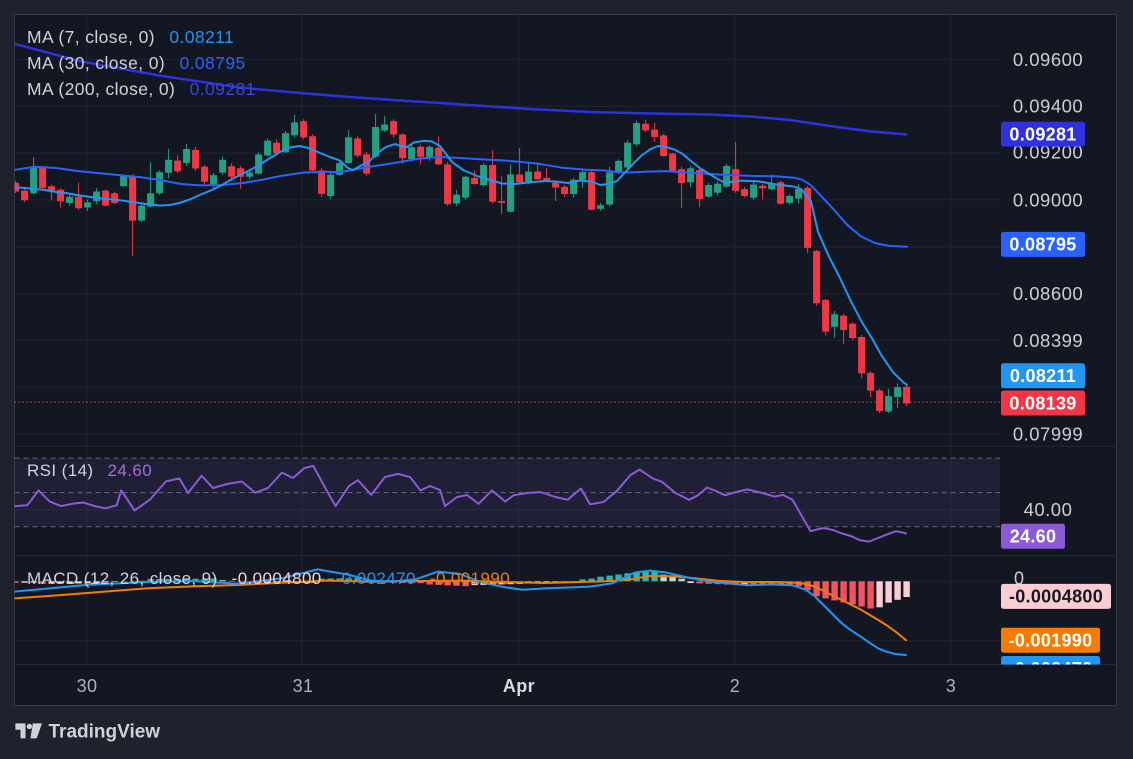 Image resolution: width=1133 pixels, height=759 pixels. What do you see at coordinates (1048, 509) in the screenshot?
I see `svg-text: 40.00` at bounding box center [1048, 509].